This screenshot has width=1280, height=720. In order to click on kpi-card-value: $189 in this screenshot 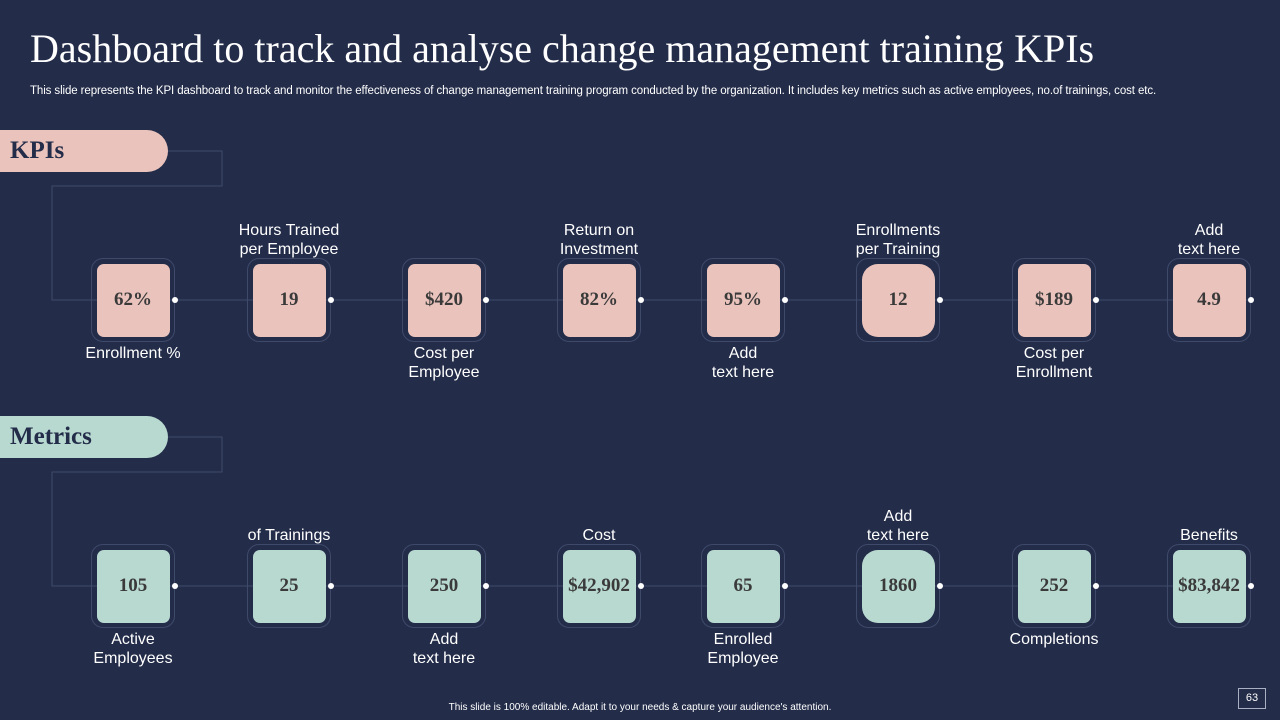, I will do `click(1054, 300)`.